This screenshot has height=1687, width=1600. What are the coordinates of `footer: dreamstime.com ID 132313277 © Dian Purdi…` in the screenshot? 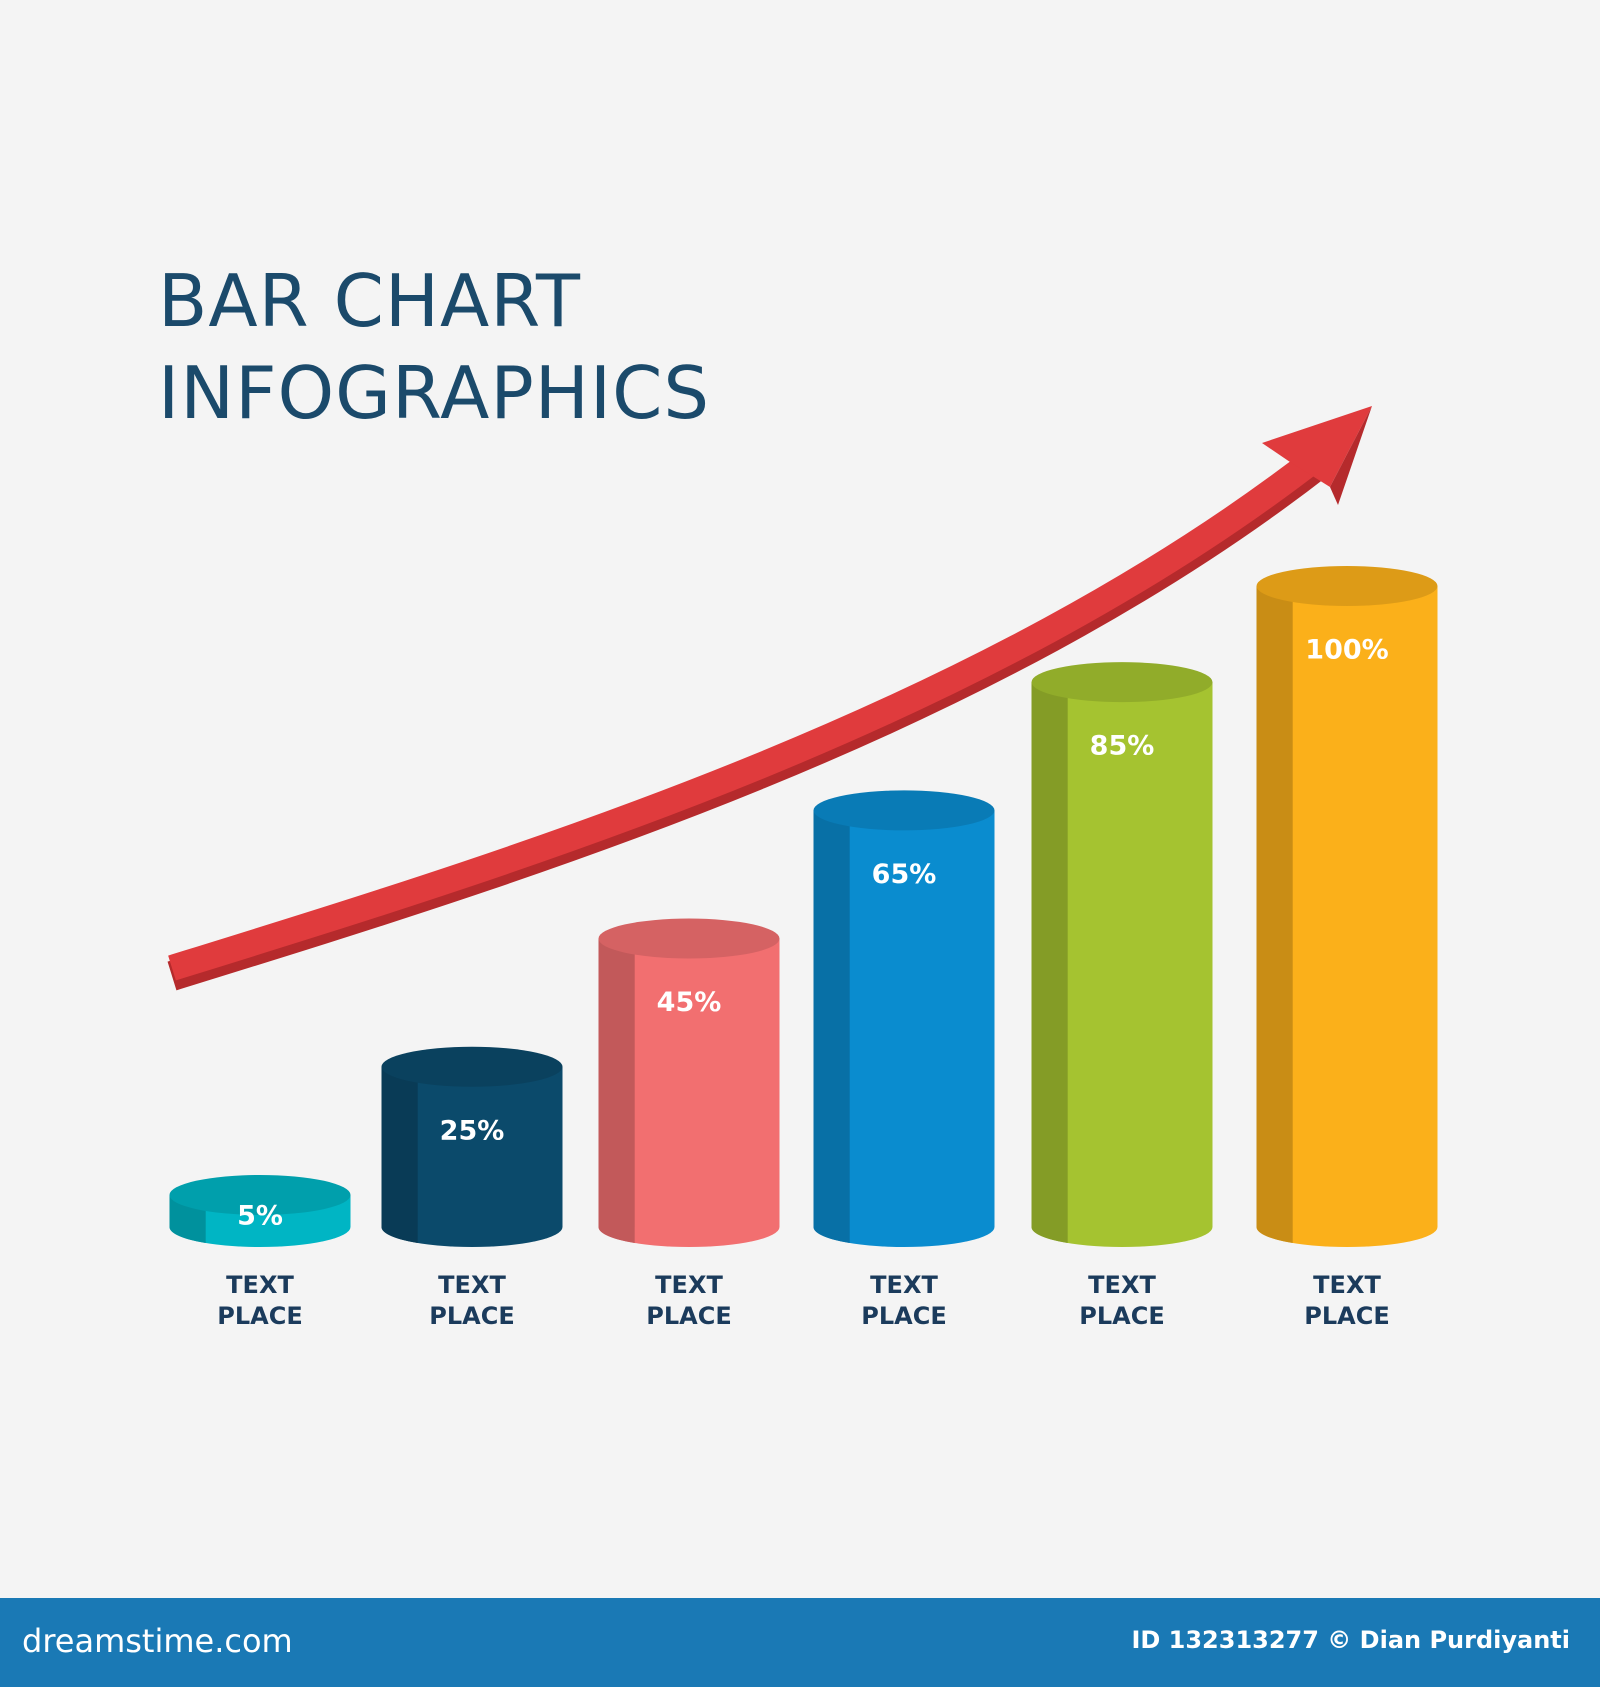 It's located at (800, 1642).